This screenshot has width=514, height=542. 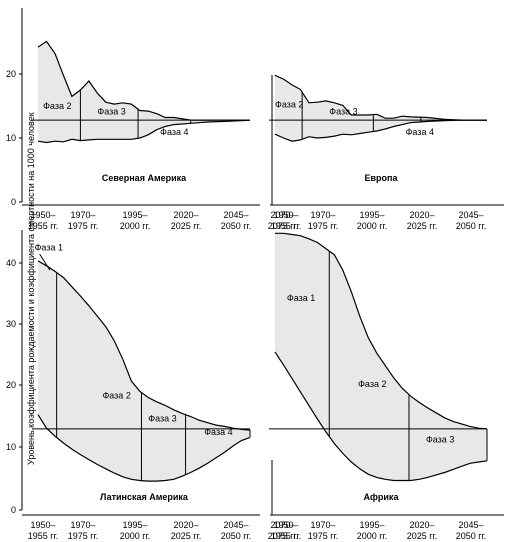 What do you see at coordinates (144, 178) in the screenshot?
I see `region-title: Северная Америка` at bounding box center [144, 178].